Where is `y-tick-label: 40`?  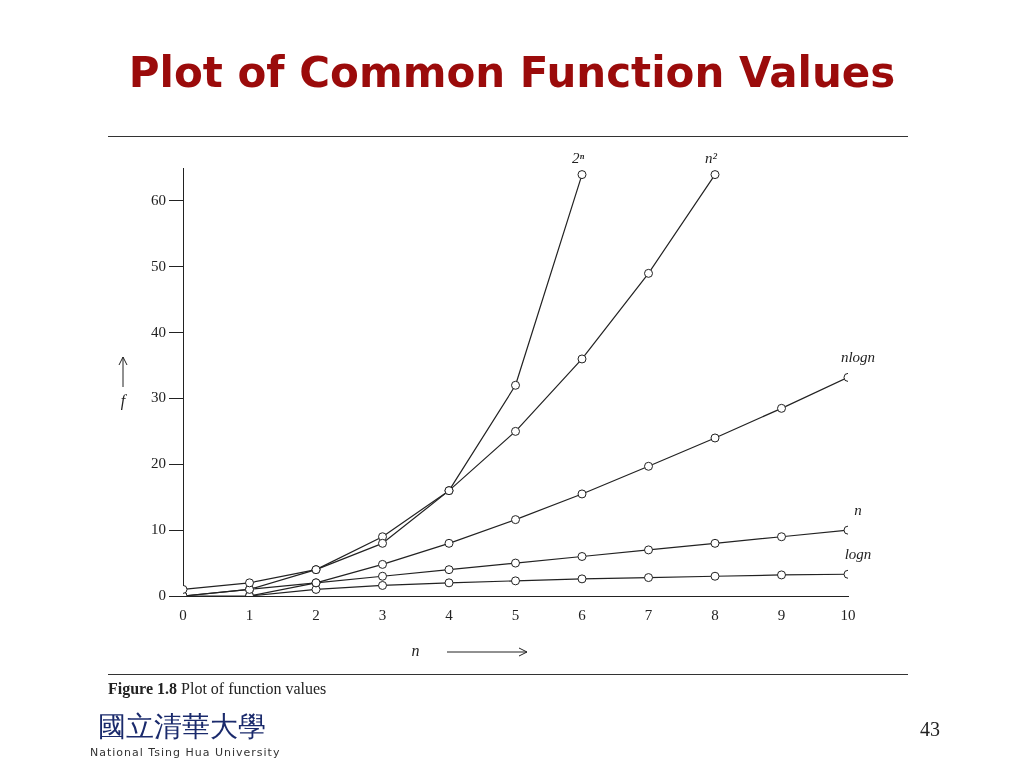
y-tick-label: 40 is located at coordinates (158, 331).